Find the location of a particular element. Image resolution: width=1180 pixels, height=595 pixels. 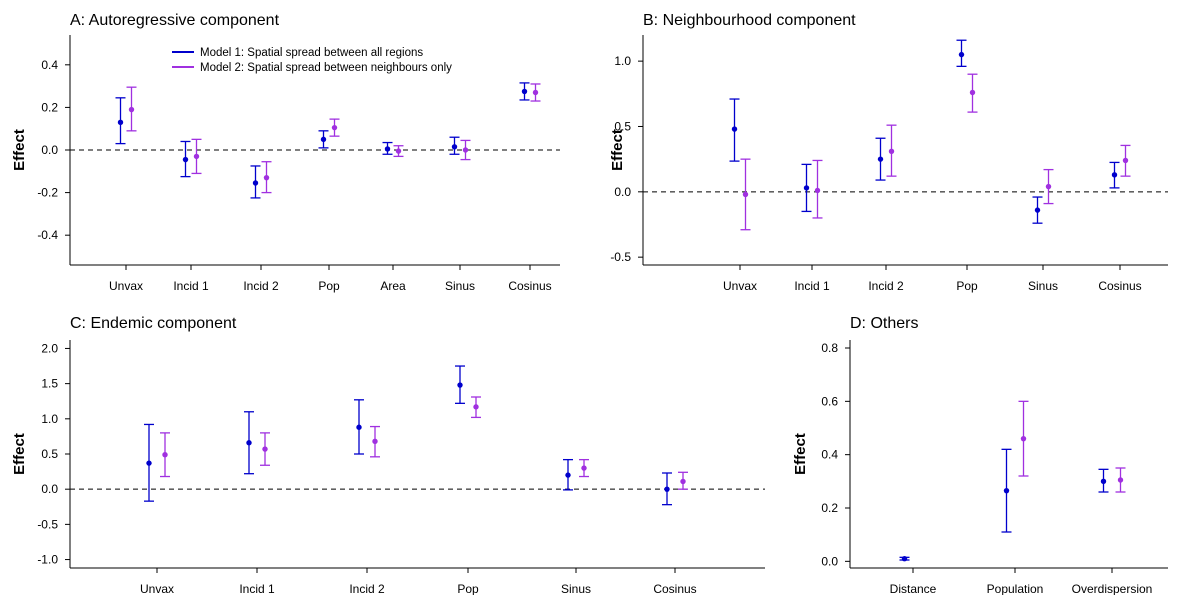

x-tick-label: Overdispersion is located at coordinates (1112, 588).